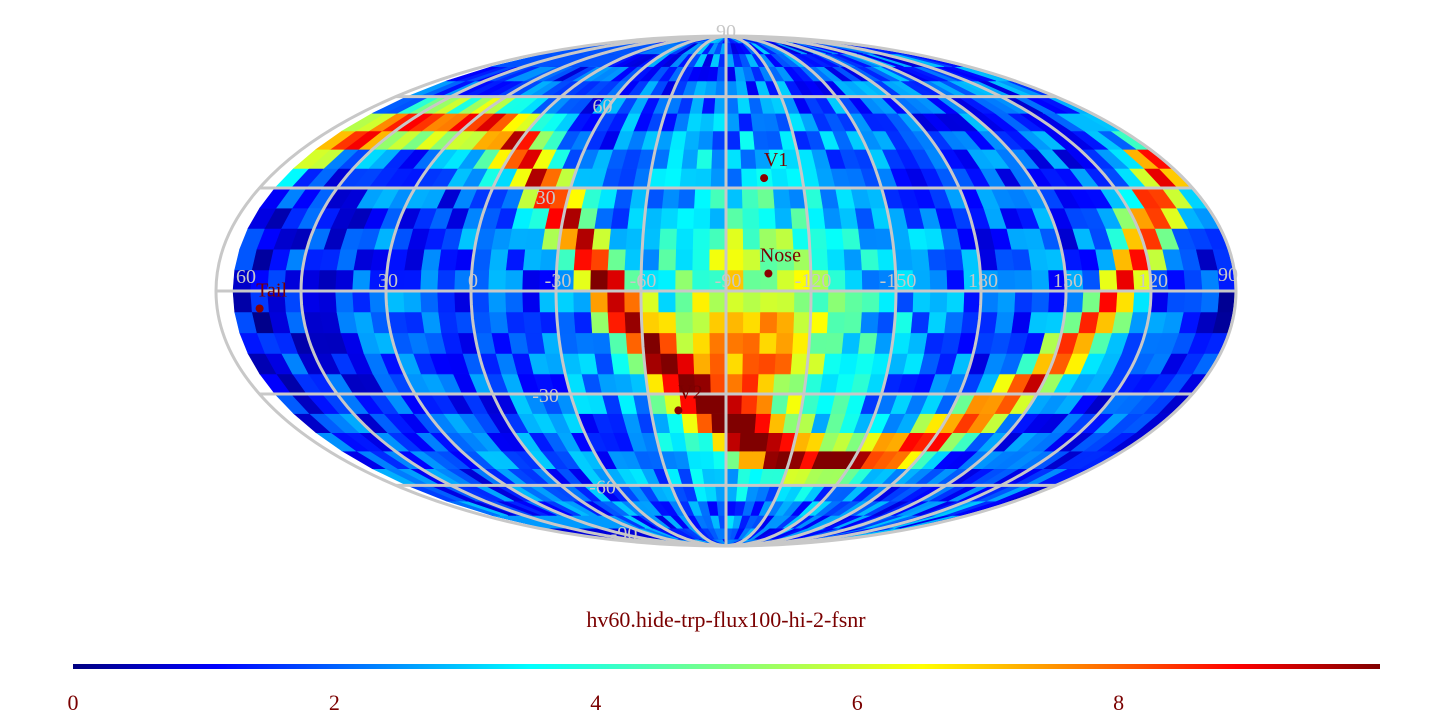  I want to click on longitude-label: 60, so click(246, 277).